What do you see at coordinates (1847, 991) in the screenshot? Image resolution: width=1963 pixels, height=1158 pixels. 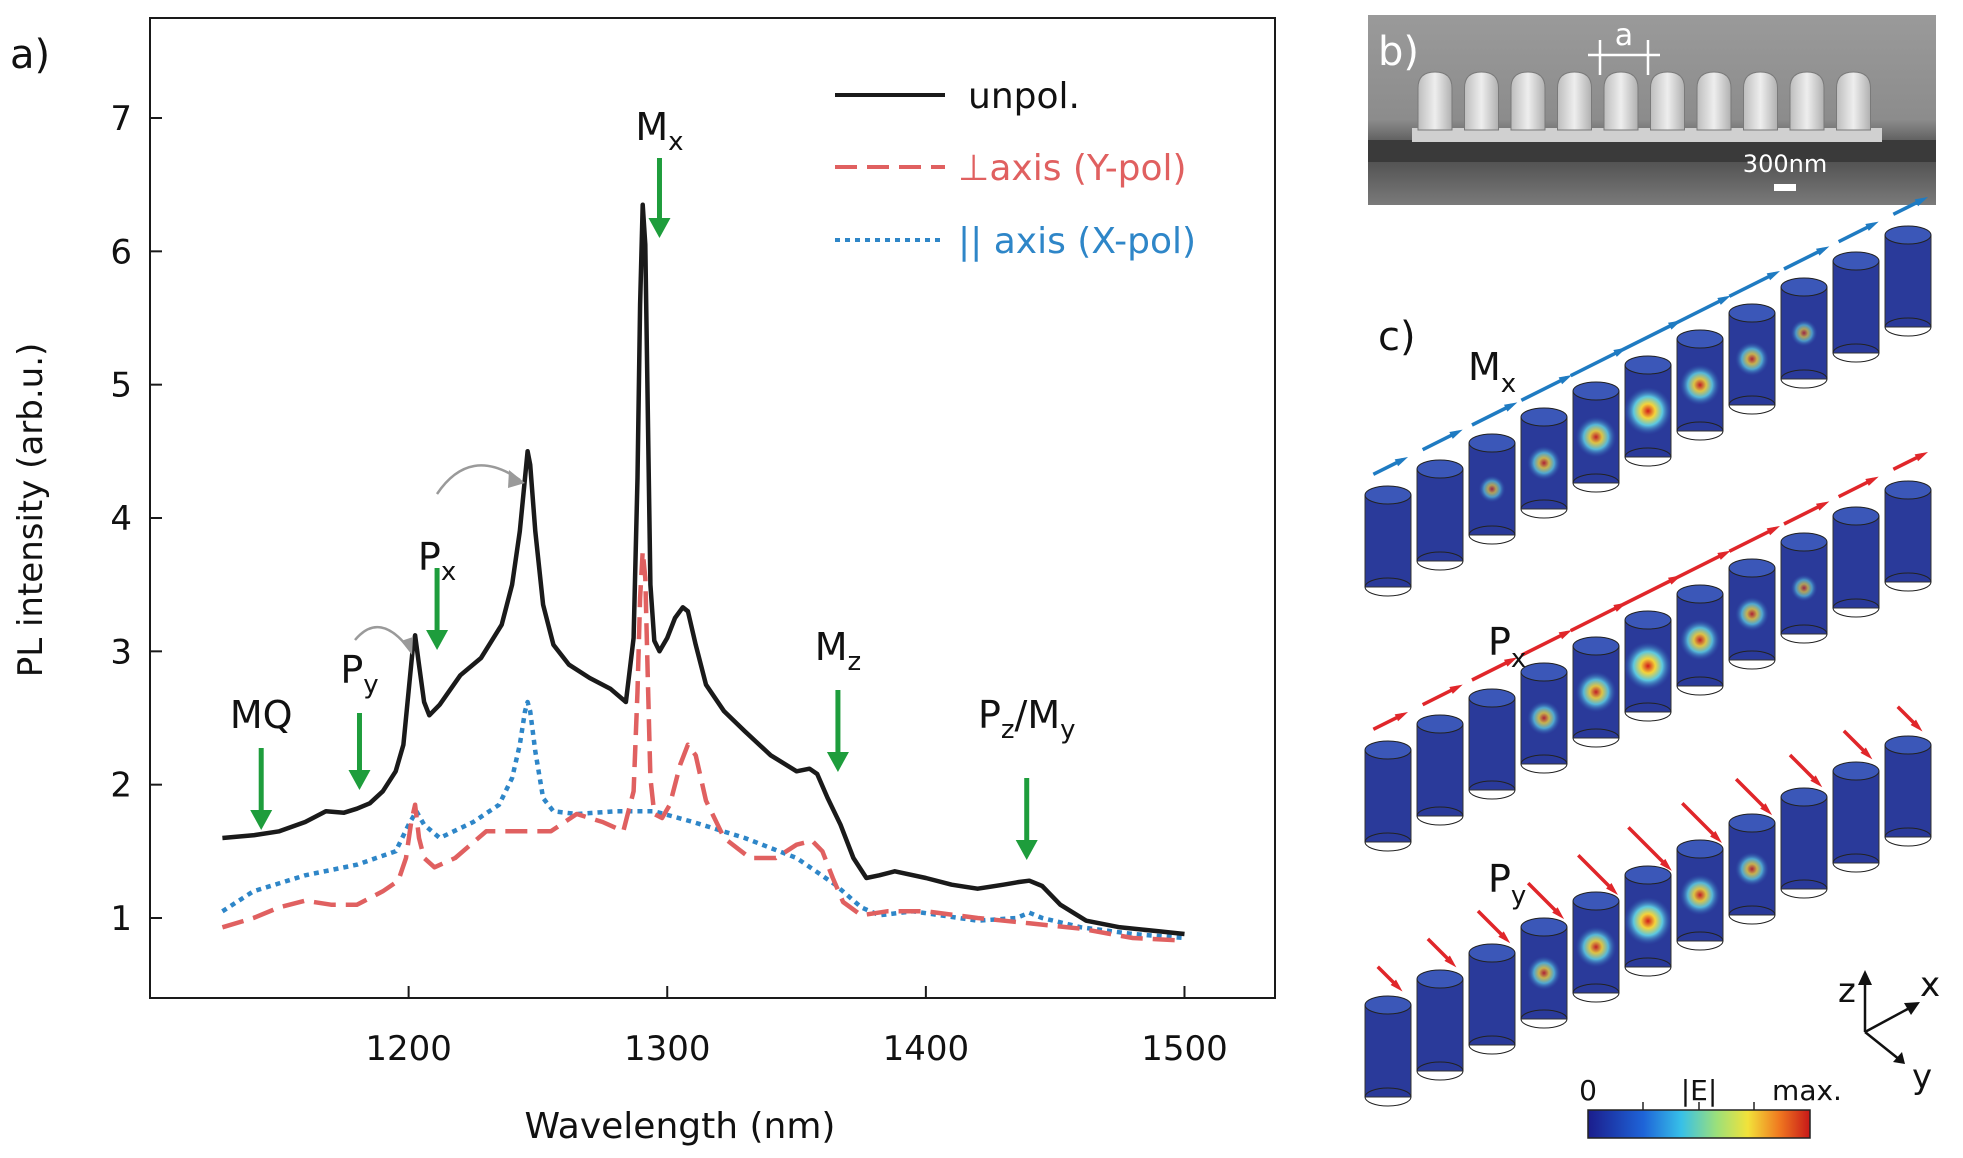 I see `axis-z-label: z` at bounding box center [1847, 991].